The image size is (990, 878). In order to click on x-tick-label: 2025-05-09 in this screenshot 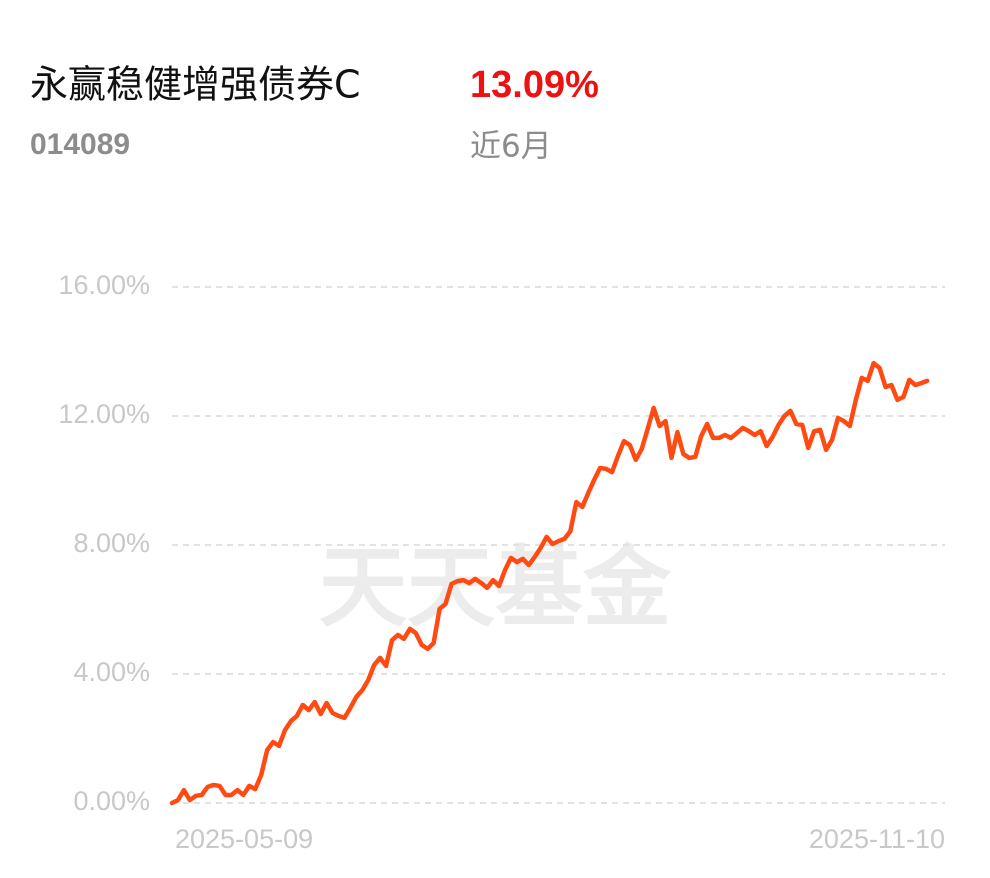, I will do `click(244, 839)`.